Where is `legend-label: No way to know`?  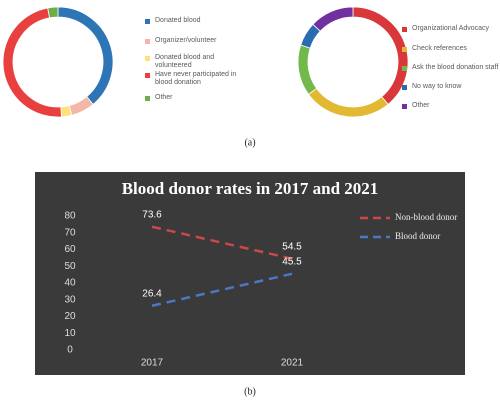 legend-label: No way to know is located at coordinates (437, 86).